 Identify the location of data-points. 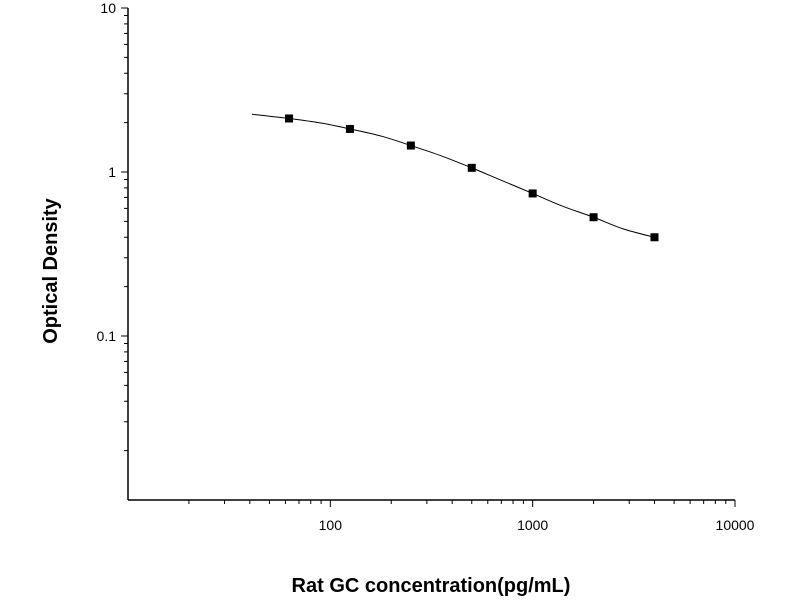
(472, 178).